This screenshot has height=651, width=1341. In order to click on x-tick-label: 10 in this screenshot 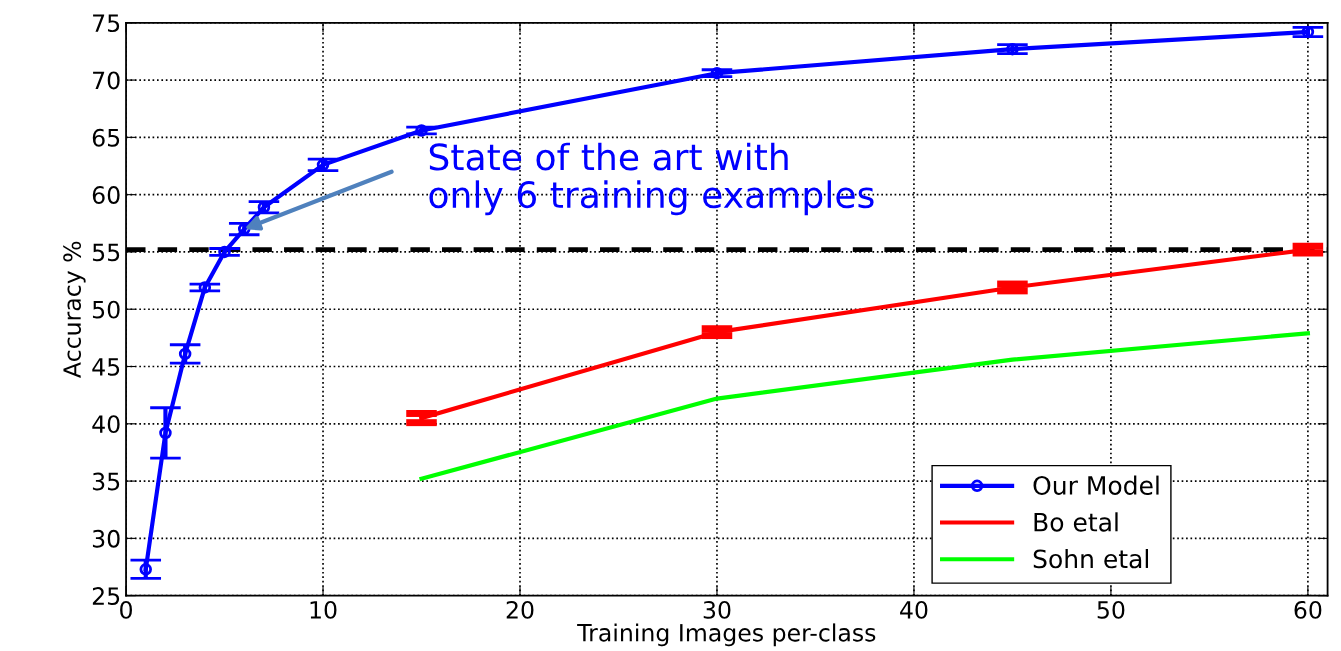, I will do `click(323, 609)`.